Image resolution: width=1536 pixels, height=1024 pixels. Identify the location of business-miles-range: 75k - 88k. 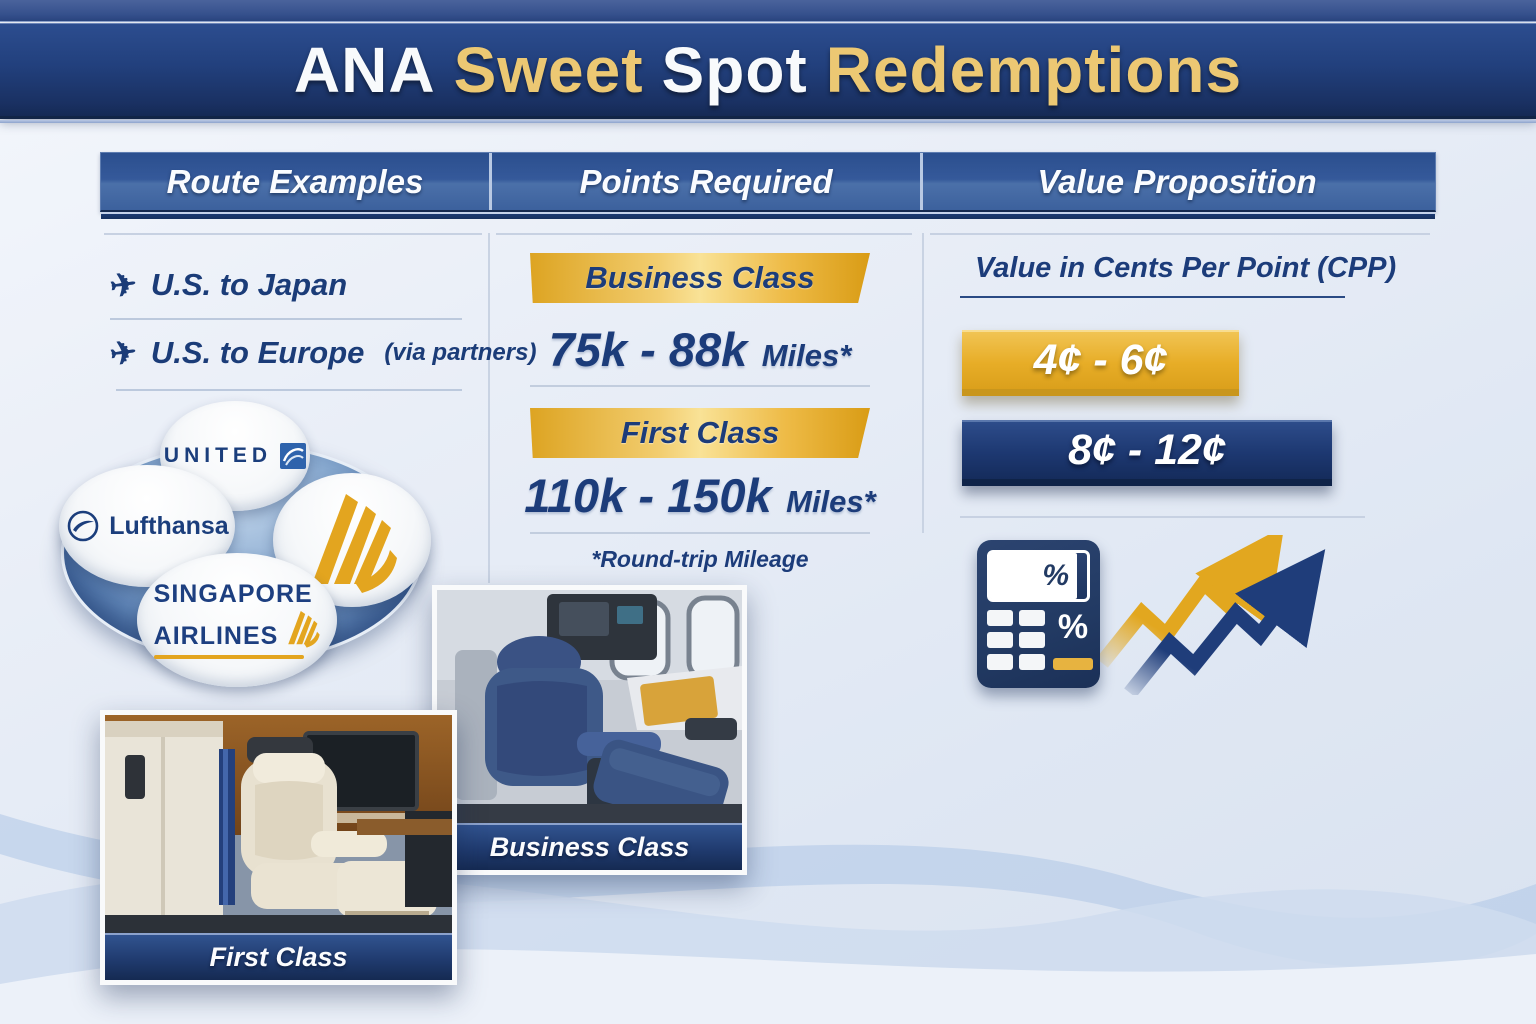
(648, 349).